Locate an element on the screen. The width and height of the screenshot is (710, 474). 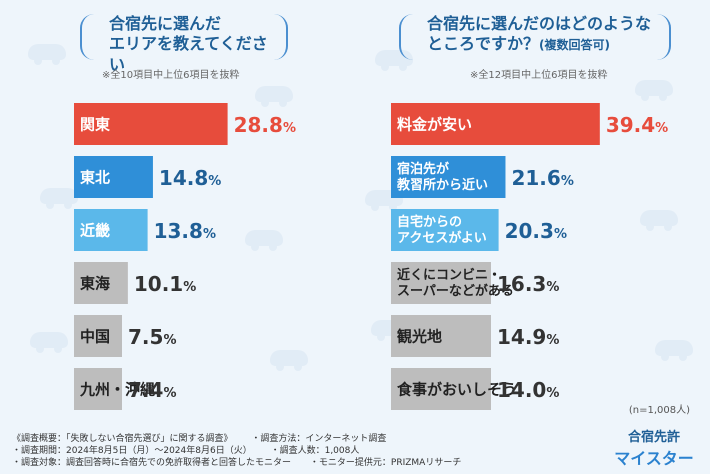
survey-period: ・調査期間：2024年8月5日（月）～2024年8月6日（火） is located at coordinates (132, 451).